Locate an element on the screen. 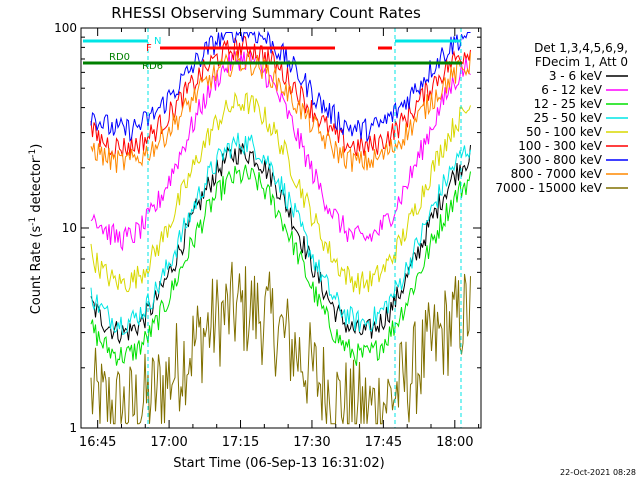 Image resolution: width=640 pixels, height=480 pixels. legend-label: 7000 - 15000 keV is located at coordinates (548, 188).